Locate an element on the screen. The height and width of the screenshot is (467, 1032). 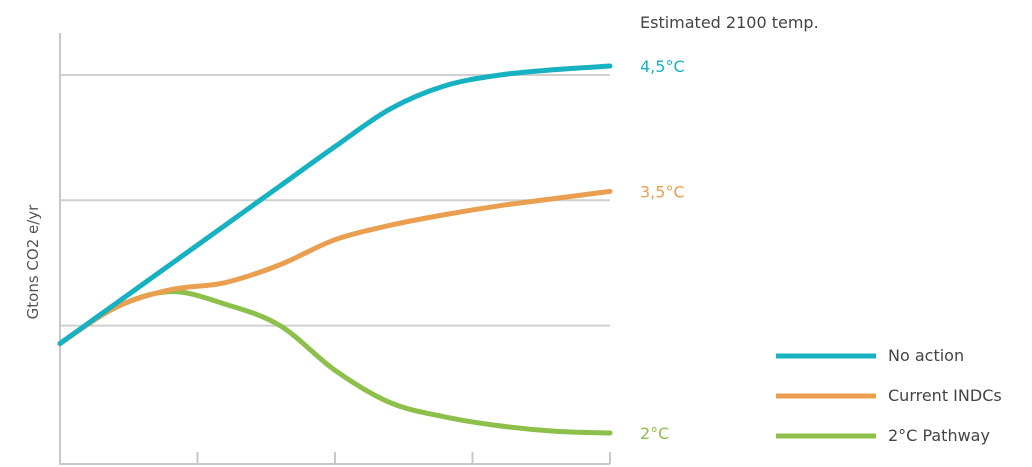
end-label-current-indcs: 3,5°C is located at coordinates (662, 191).